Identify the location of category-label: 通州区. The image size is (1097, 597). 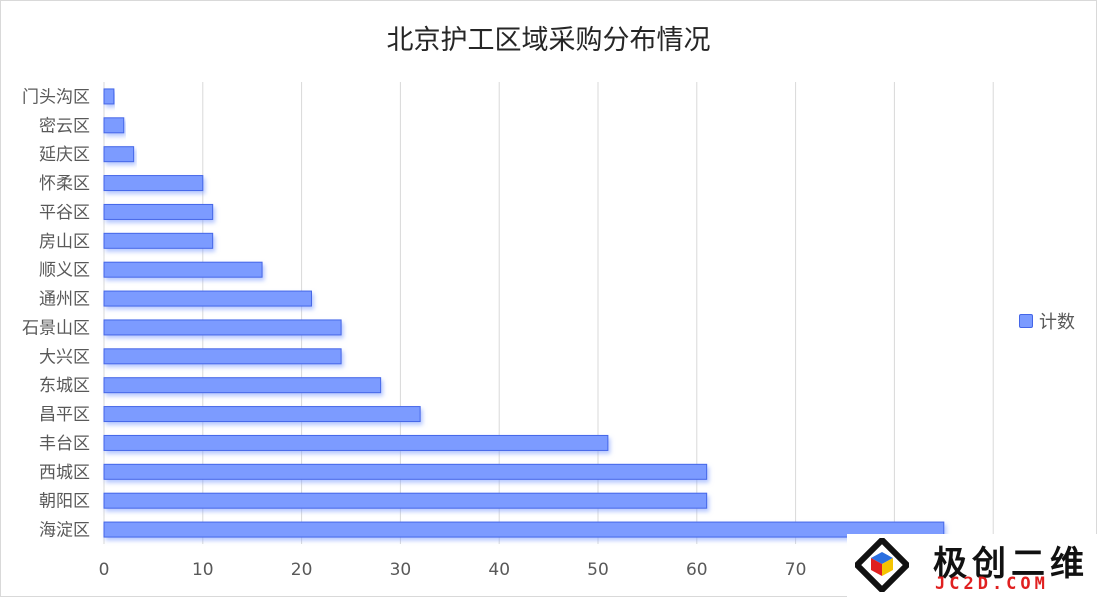
(64, 300).